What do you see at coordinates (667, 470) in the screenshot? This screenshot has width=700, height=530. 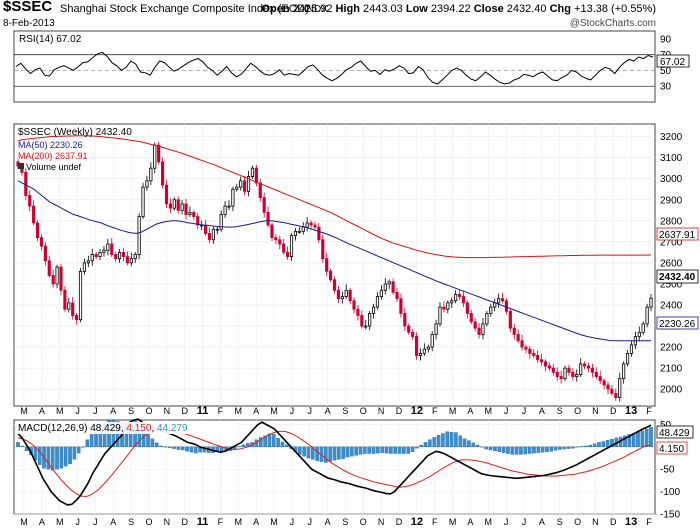 I see `macd-tick-label: -50` at bounding box center [667, 470].